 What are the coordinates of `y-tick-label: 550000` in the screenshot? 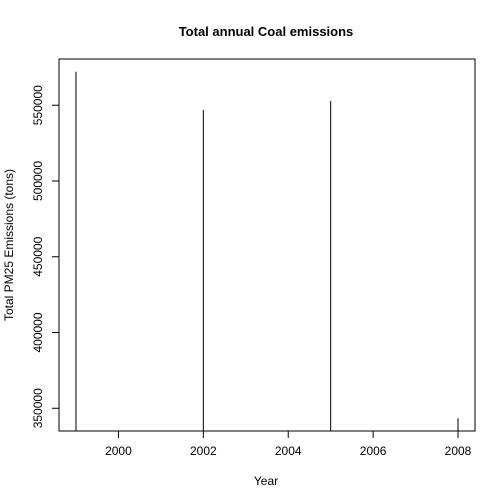 It's located at (38, 105).